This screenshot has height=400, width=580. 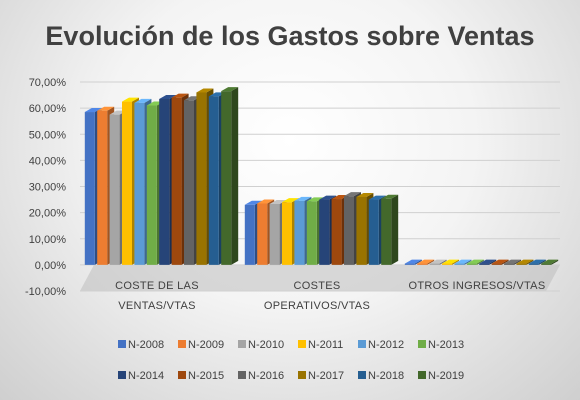 I want to click on y-tick-label: 10,00%, so click(x=48, y=240).